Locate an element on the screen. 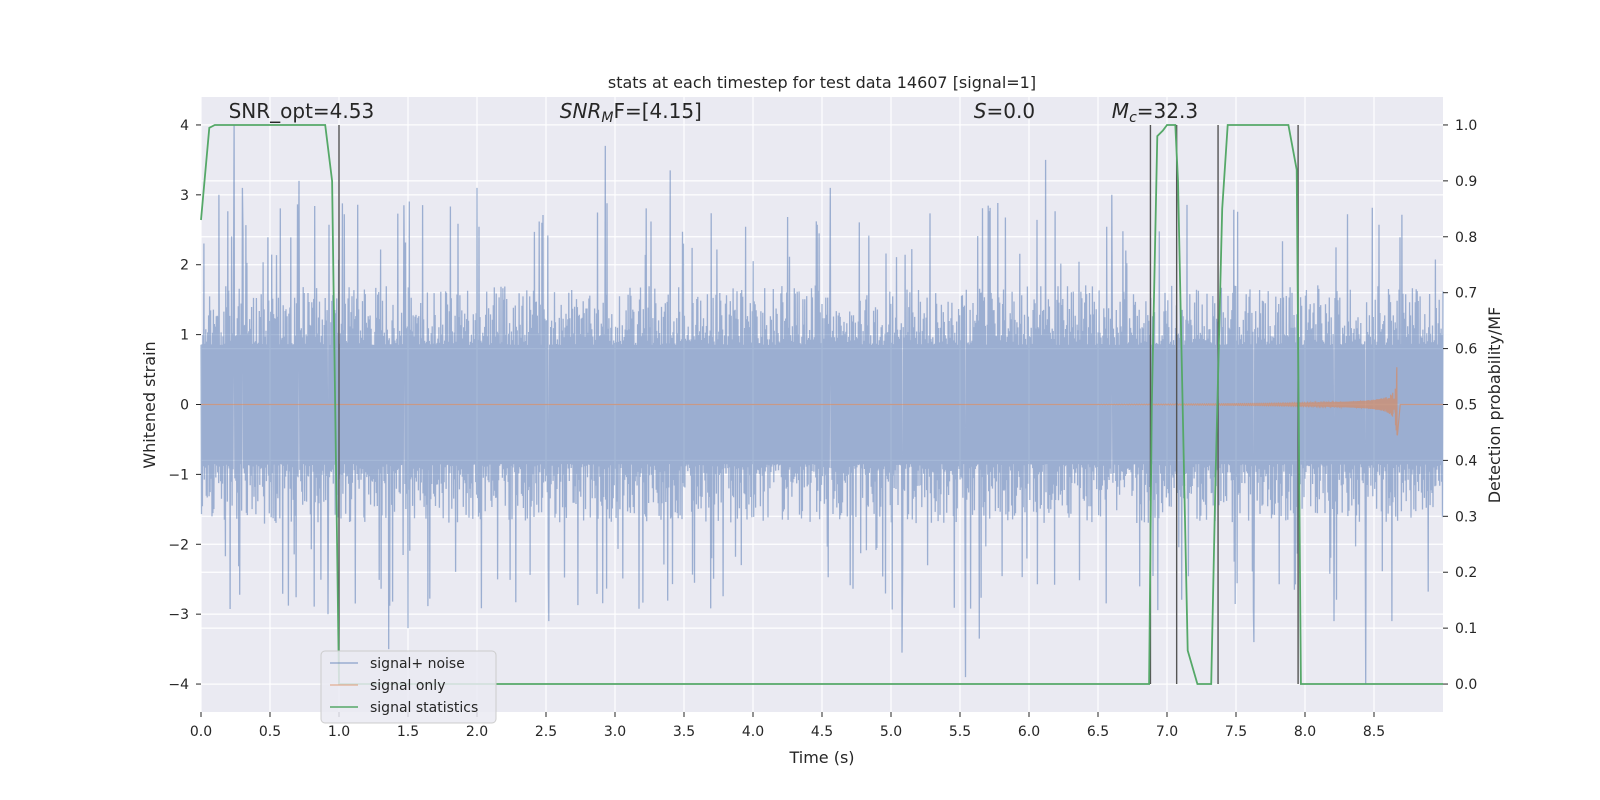  y-tick-label-1: −3 is located at coordinates (178, 615).